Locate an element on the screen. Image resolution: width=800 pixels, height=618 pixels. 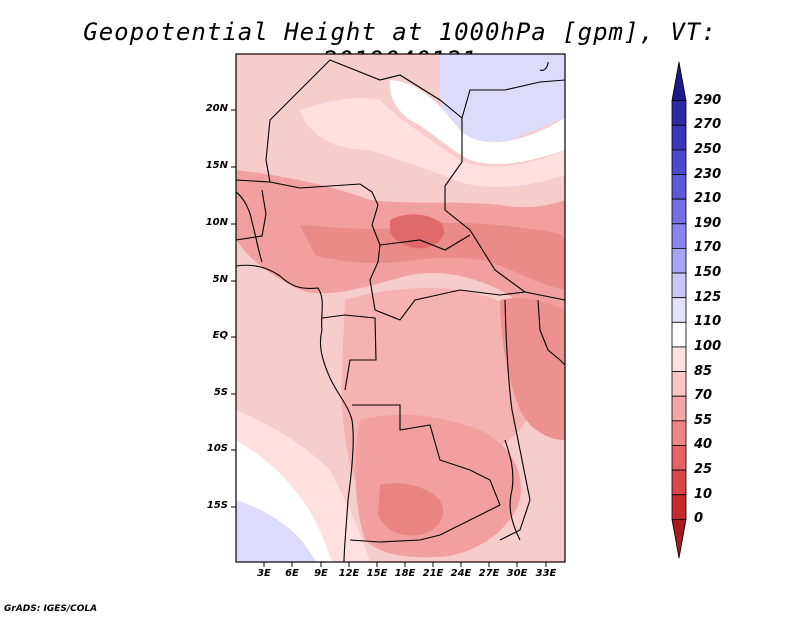
lon-tick-label: 12E is located at coordinates (349, 573).